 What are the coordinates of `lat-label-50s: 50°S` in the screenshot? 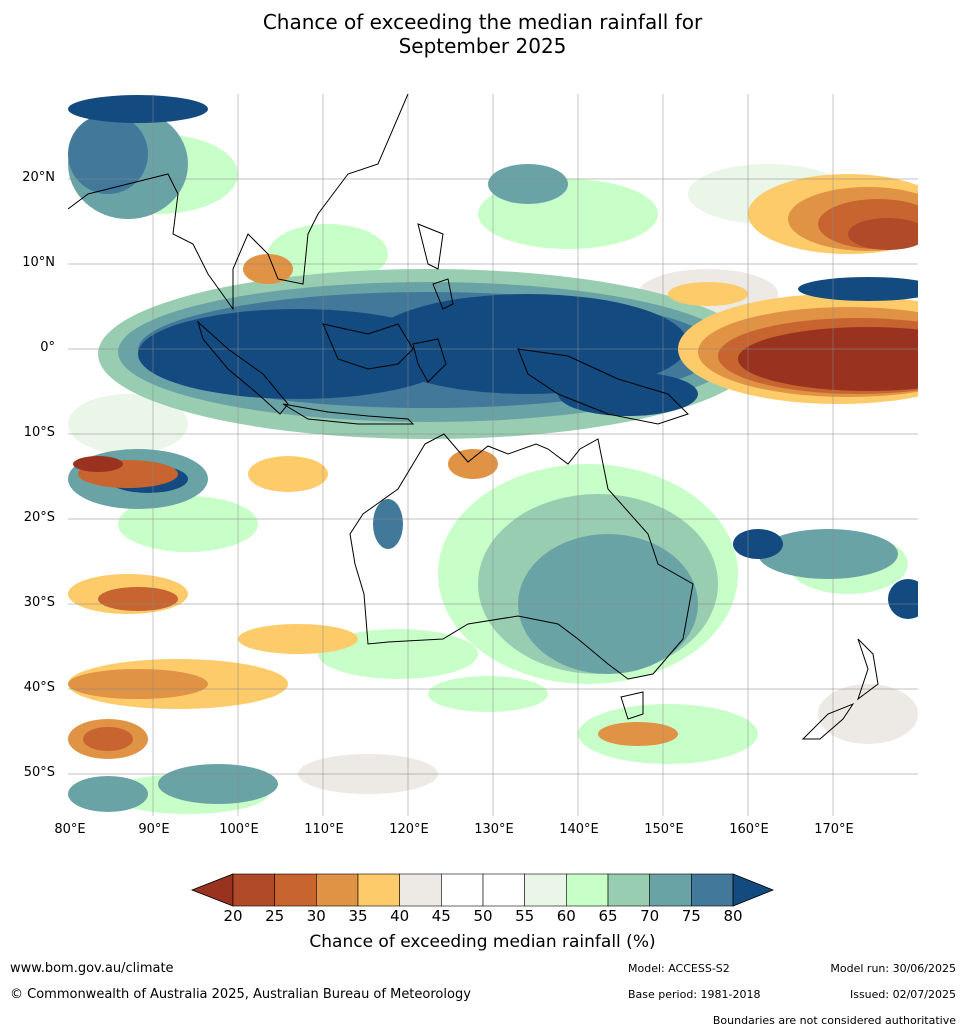 It's located at (39, 772).